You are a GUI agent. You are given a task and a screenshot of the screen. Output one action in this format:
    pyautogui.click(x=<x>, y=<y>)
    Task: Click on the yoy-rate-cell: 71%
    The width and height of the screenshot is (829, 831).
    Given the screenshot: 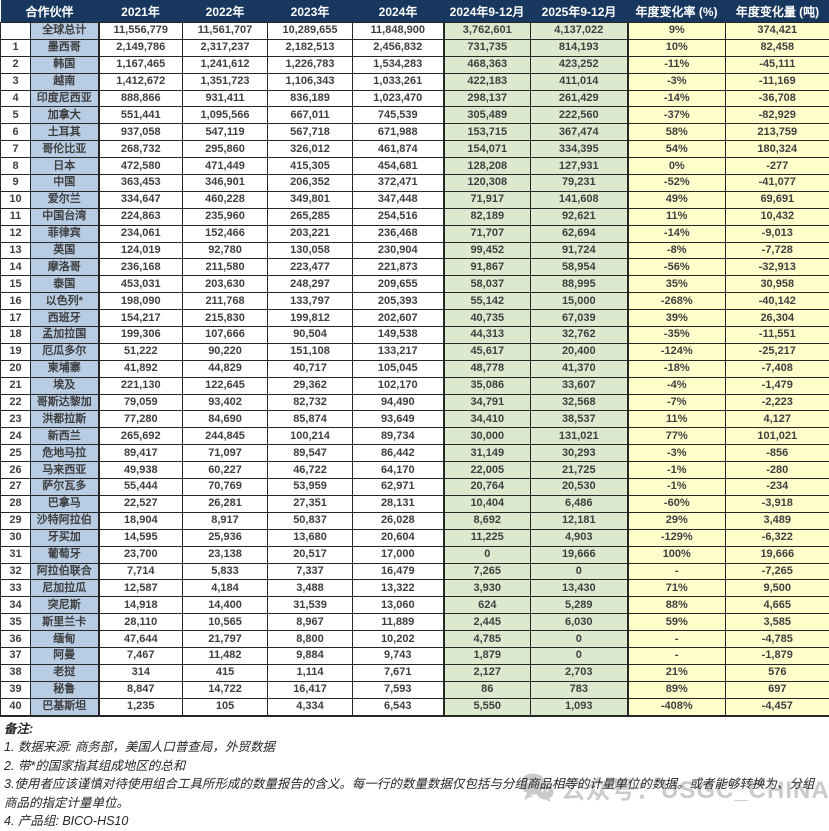 What is the action you would take?
    pyautogui.click(x=677, y=588)
    